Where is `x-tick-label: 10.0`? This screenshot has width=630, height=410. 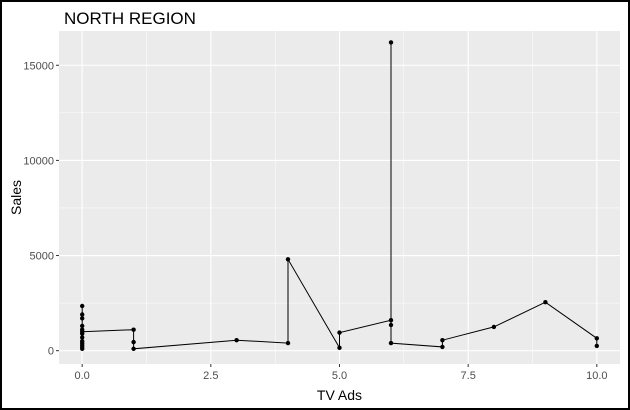
x-tick-label: 10.0 is located at coordinates (596, 376).